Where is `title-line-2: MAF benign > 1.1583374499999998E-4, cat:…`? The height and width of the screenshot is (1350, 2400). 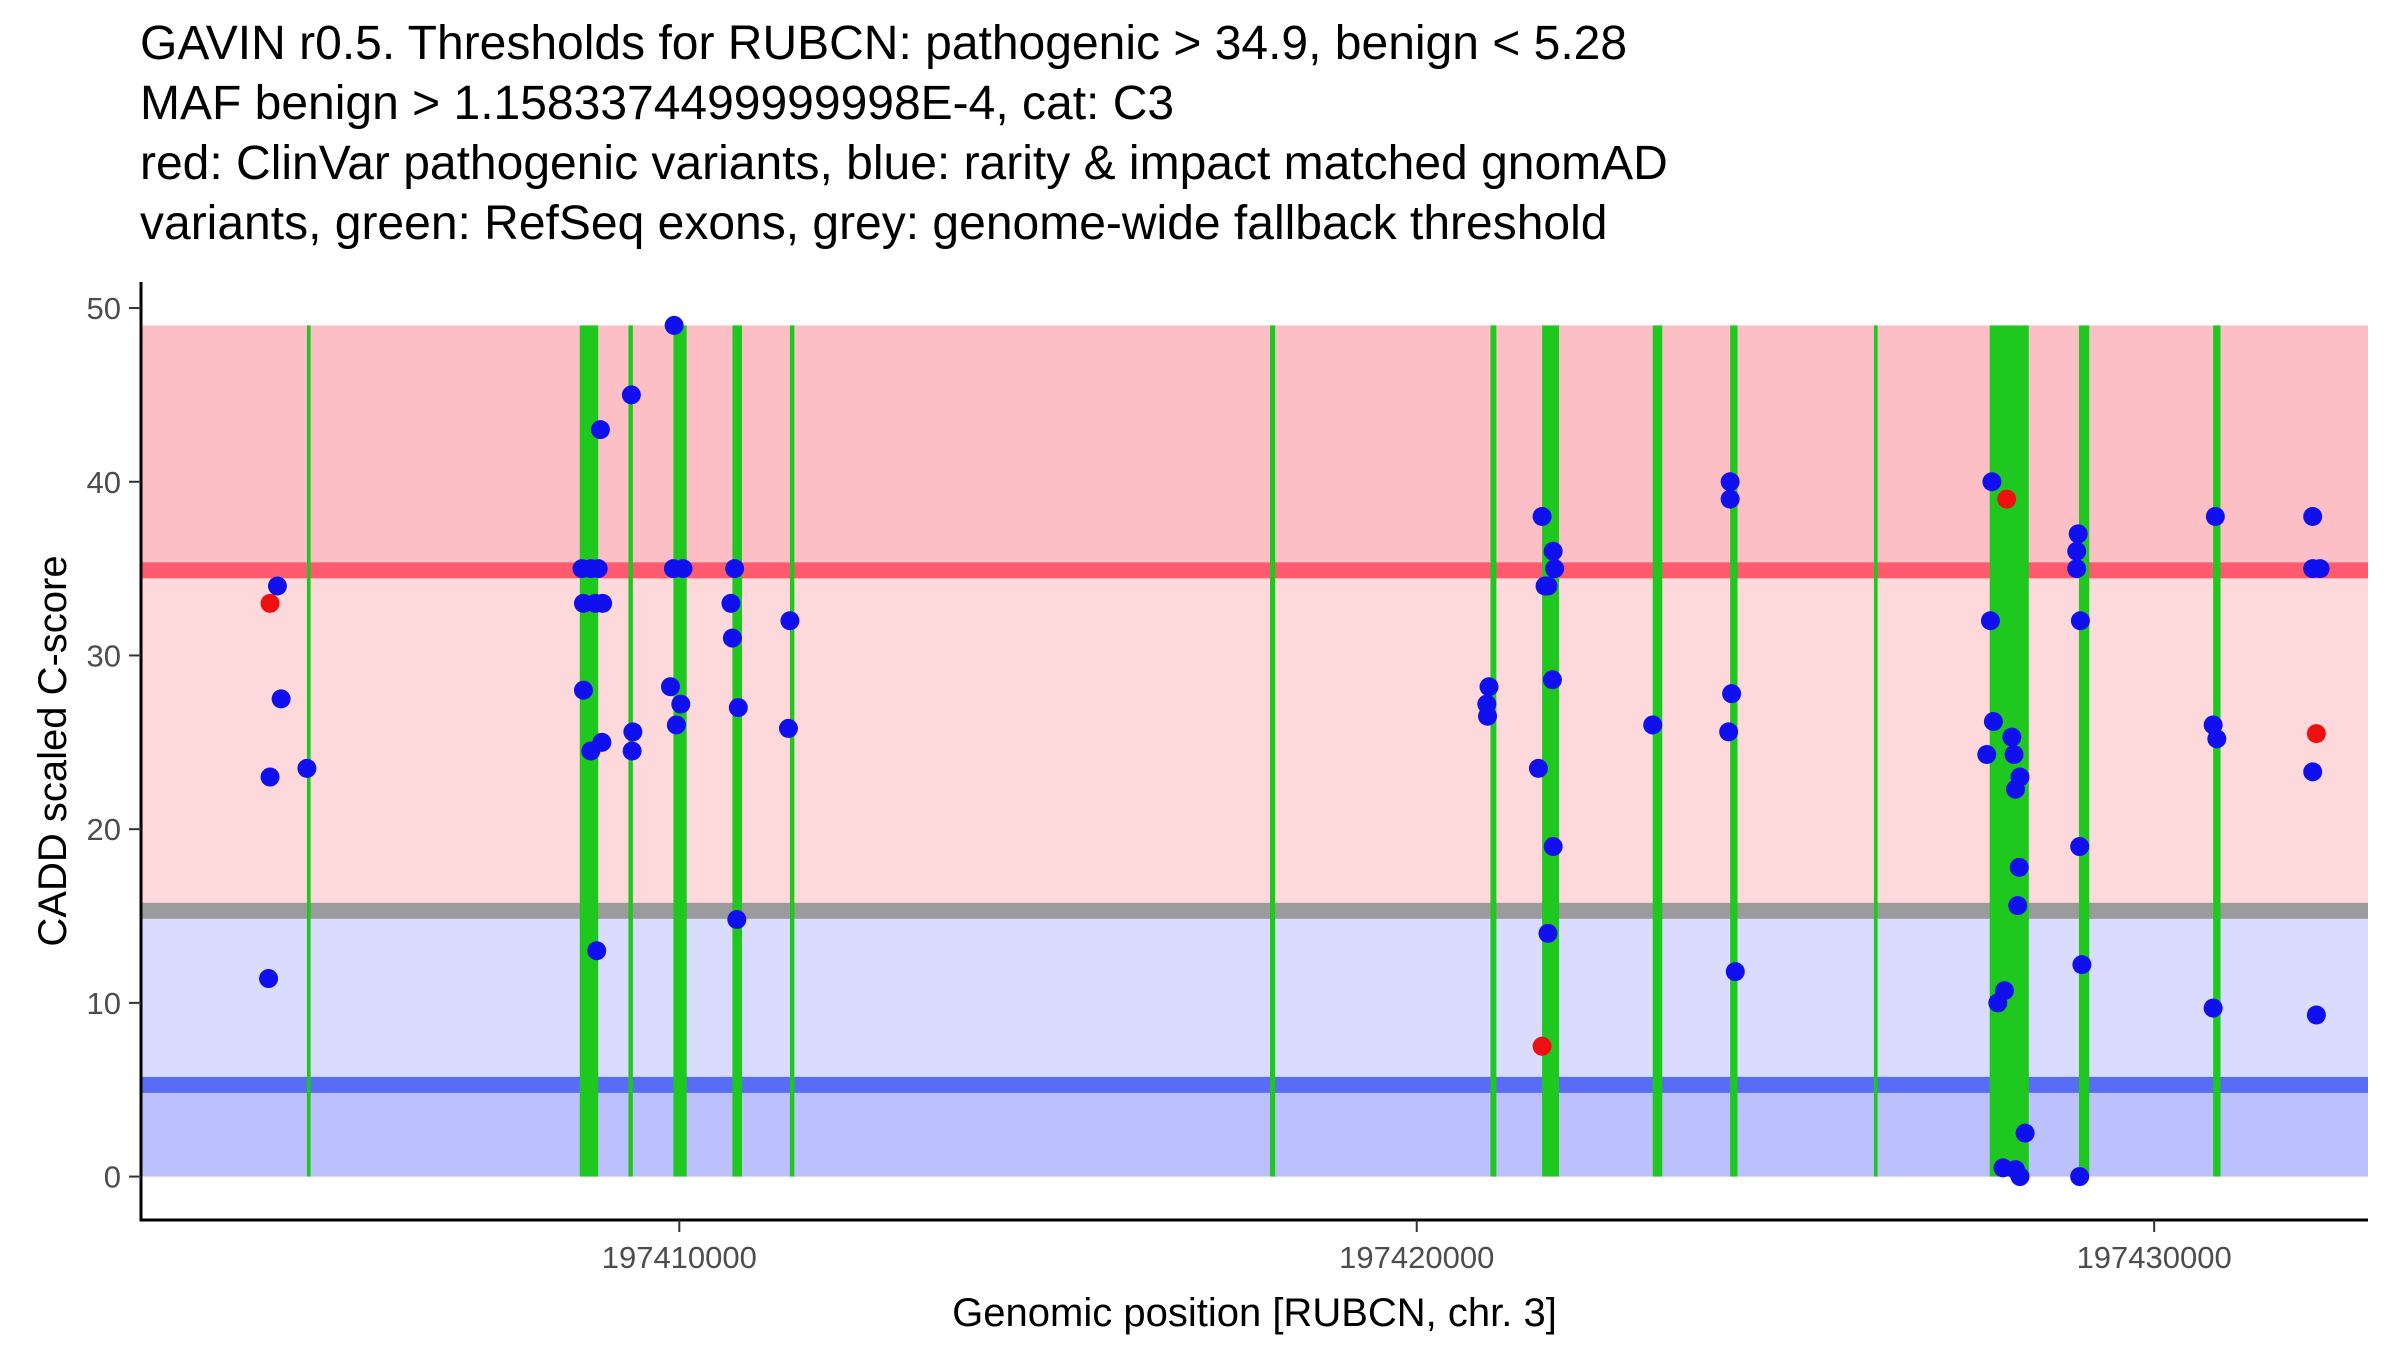
title-line-2: MAF benign > 1.1583374499999998E-4, cat:… is located at coordinates (657, 103).